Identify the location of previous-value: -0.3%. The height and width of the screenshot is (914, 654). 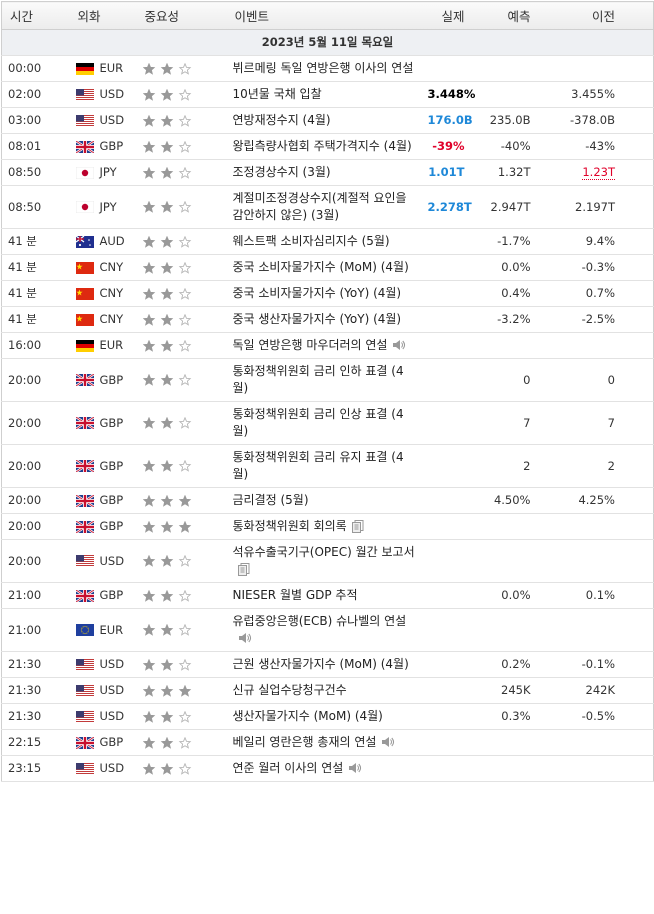
(598, 267).